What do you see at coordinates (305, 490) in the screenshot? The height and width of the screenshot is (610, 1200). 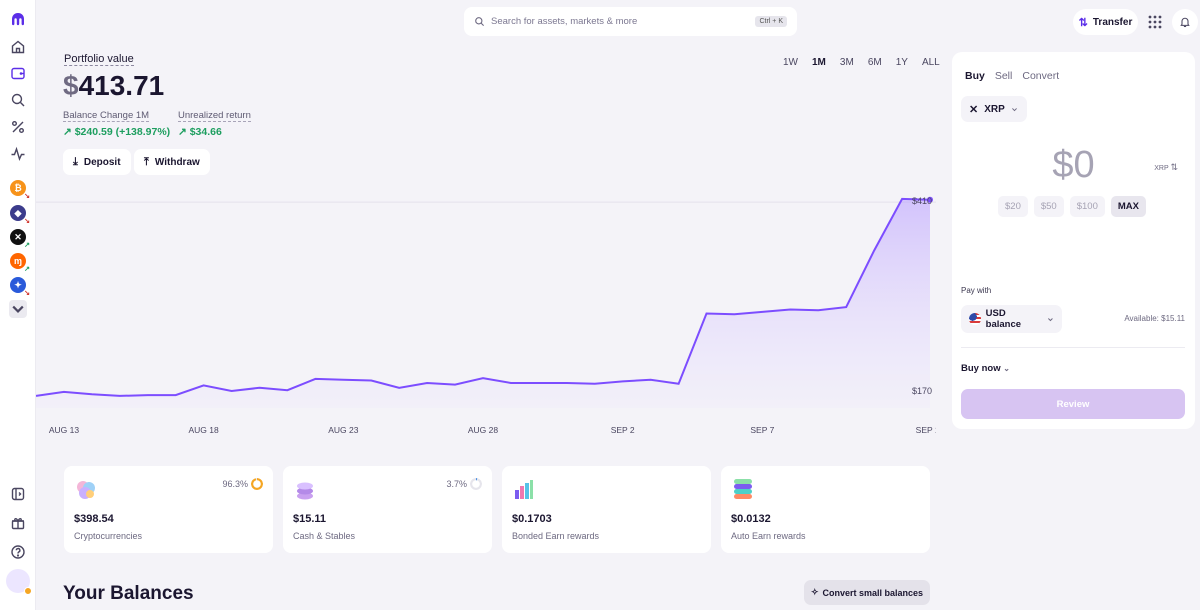 I see `cash-stack-icon` at bounding box center [305, 490].